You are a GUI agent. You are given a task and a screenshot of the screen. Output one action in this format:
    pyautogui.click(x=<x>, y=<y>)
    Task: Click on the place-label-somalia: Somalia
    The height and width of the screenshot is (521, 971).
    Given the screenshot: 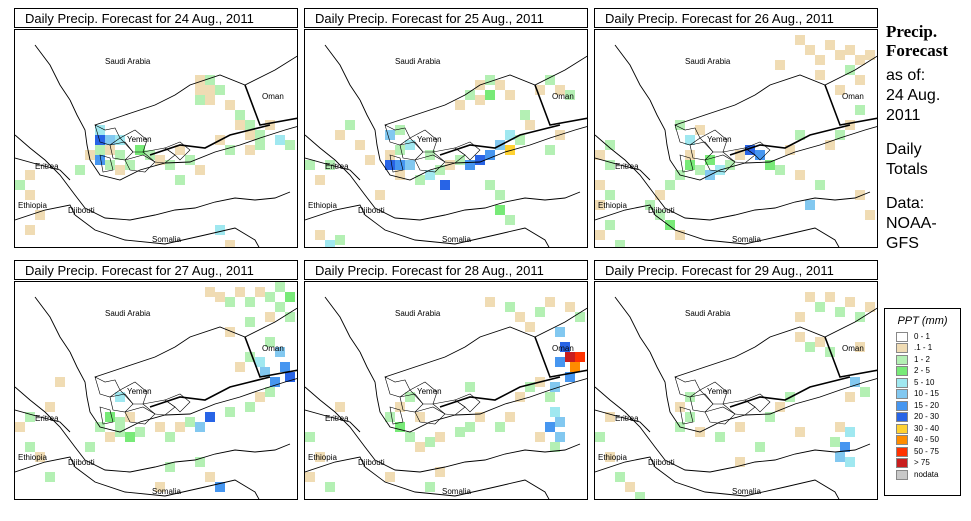 What is the action you would take?
    pyautogui.click(x=456, y=239)
    